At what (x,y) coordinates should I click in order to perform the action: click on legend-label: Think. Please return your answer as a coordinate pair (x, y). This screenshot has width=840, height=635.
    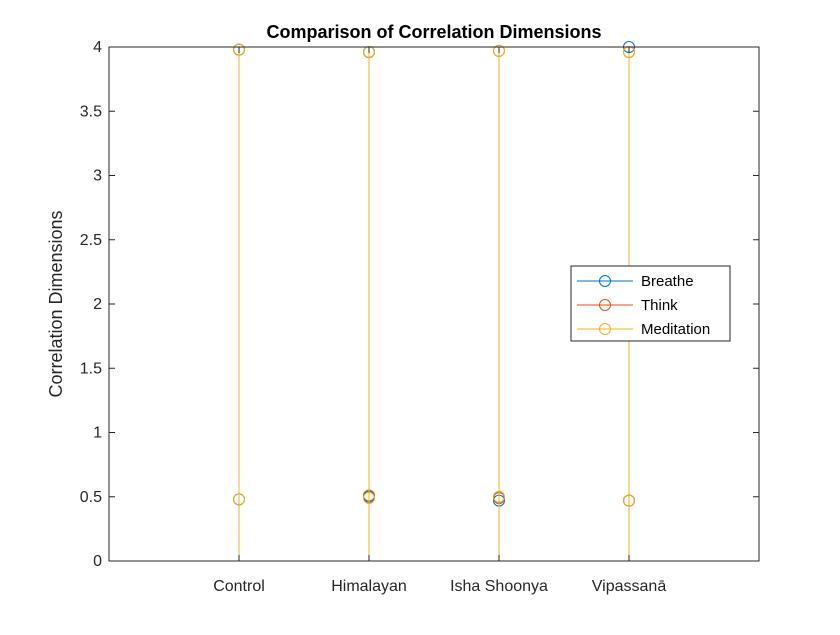
    Looking at the image, I should click on (659, 305).